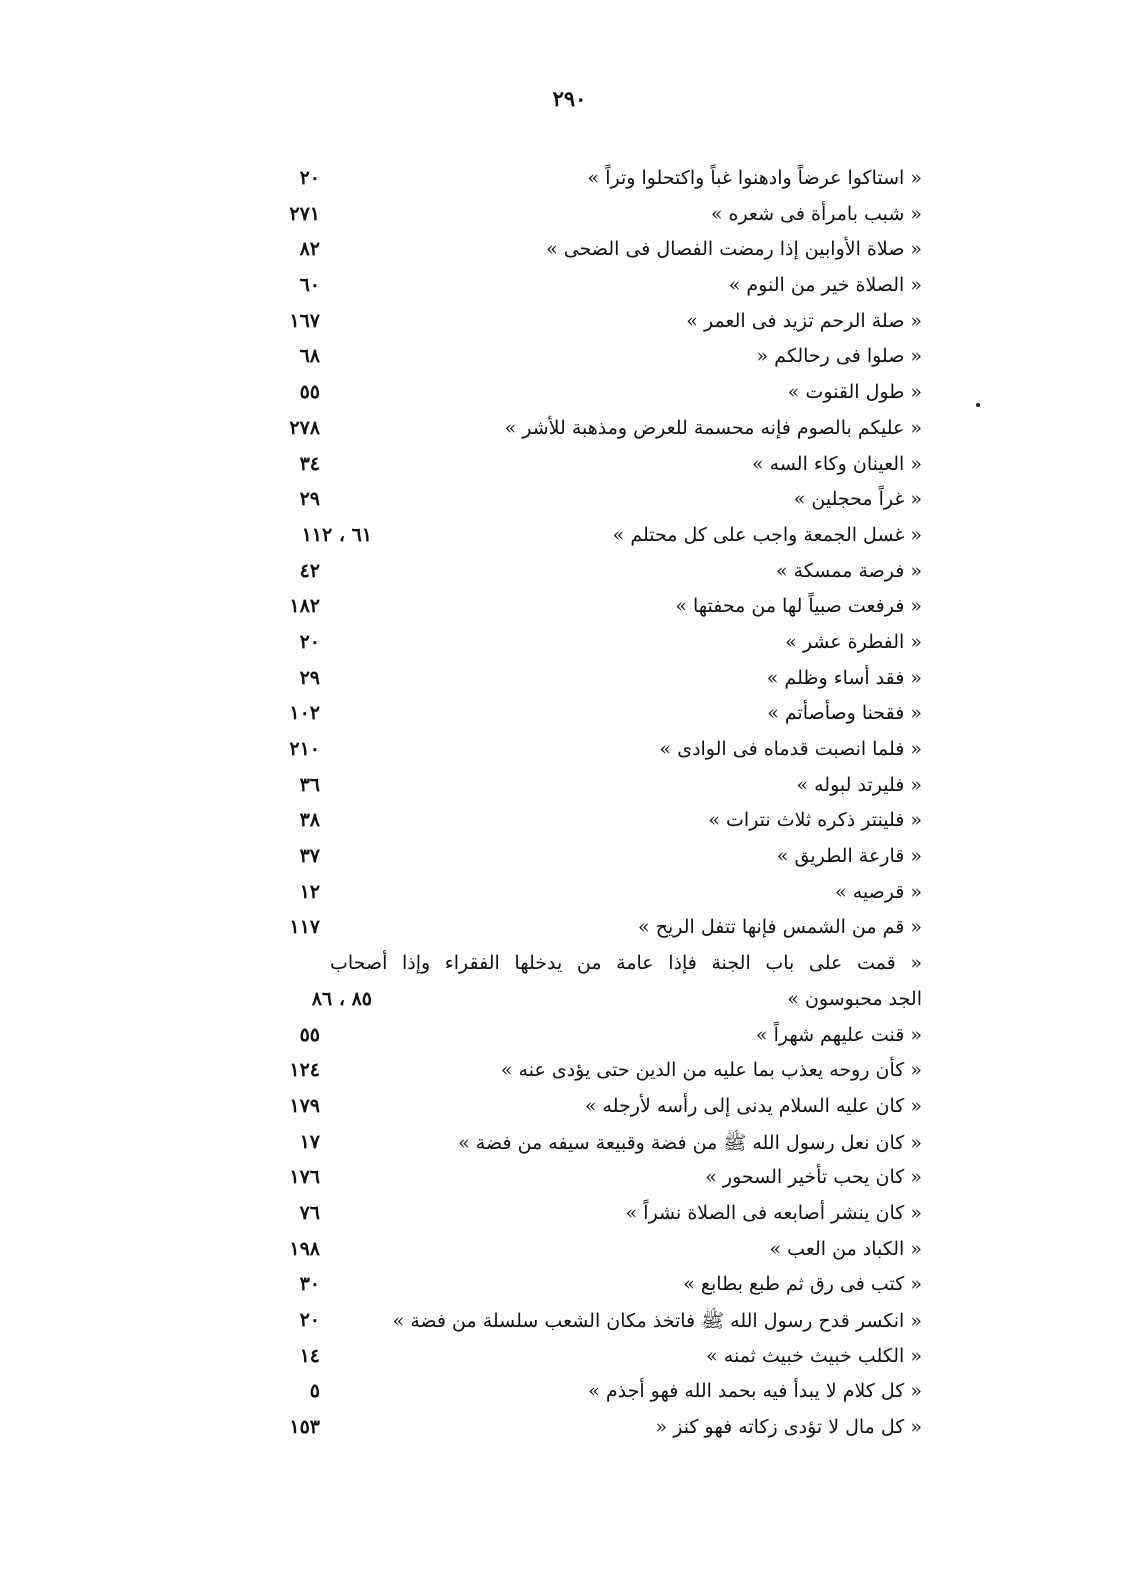 This screenshot has height=1575, width=1139. Describe the element at coordinates (586, 859) in the screenshot. I see `index-entry: « قارعة الطريق » ٣٧` at that location.